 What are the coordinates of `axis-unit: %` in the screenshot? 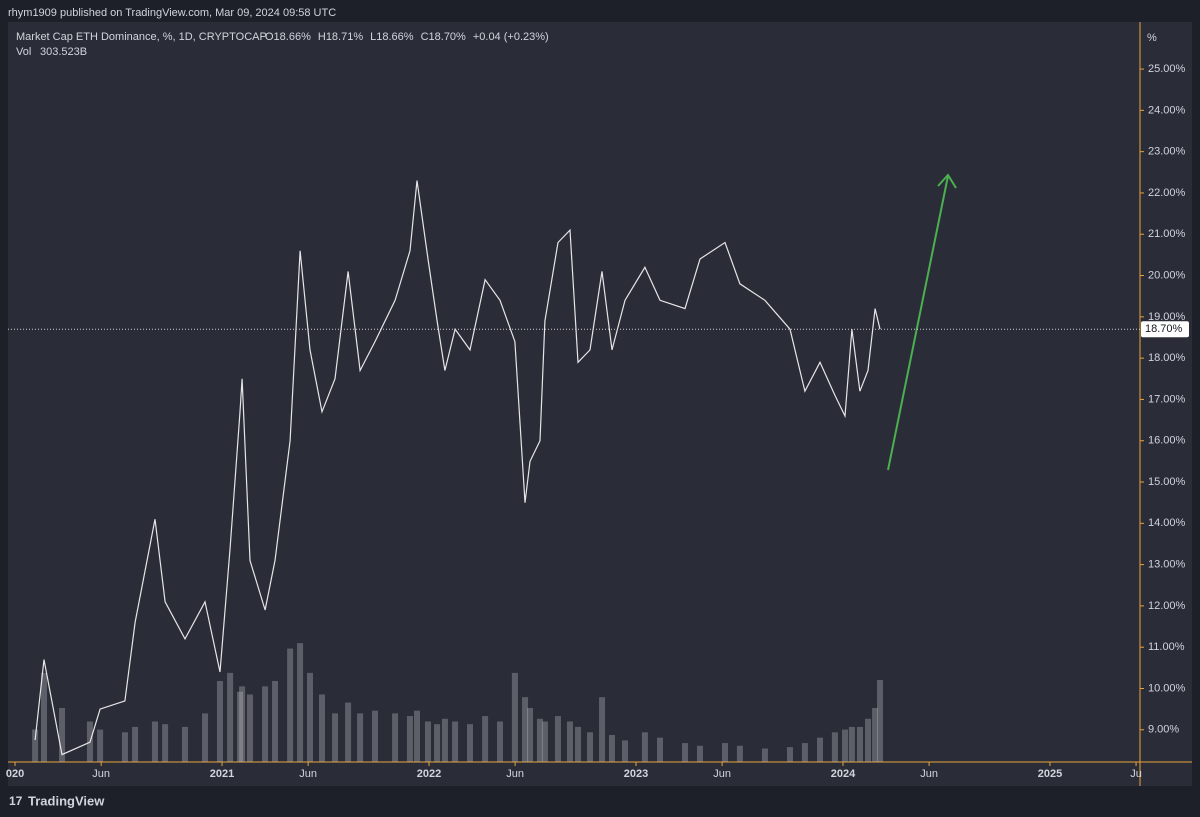 It's located at (1152, 38).